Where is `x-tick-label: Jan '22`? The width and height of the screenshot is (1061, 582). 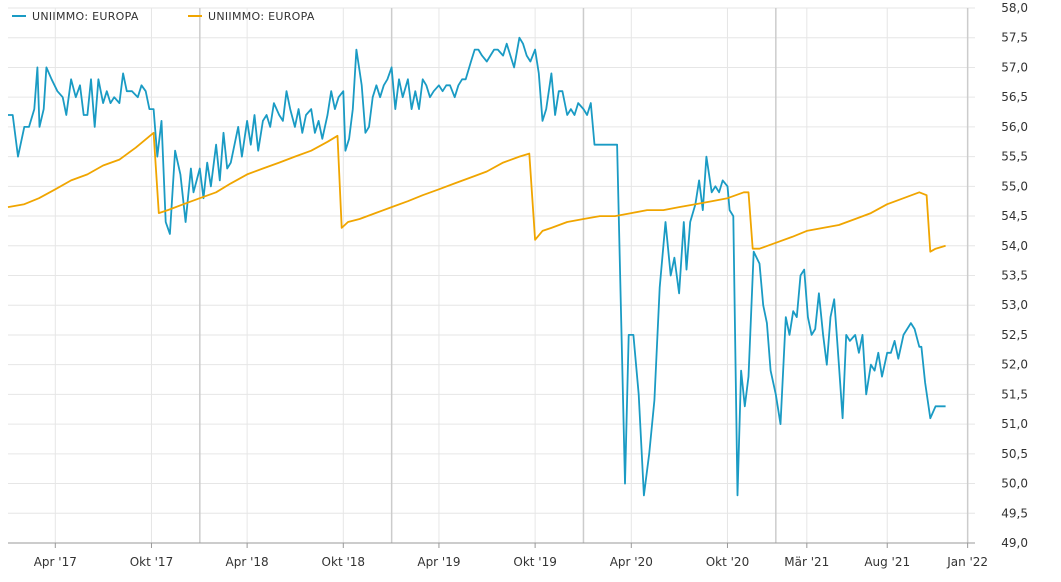 x-tick-label: Jan '22 is located at coordinates (967, 562).